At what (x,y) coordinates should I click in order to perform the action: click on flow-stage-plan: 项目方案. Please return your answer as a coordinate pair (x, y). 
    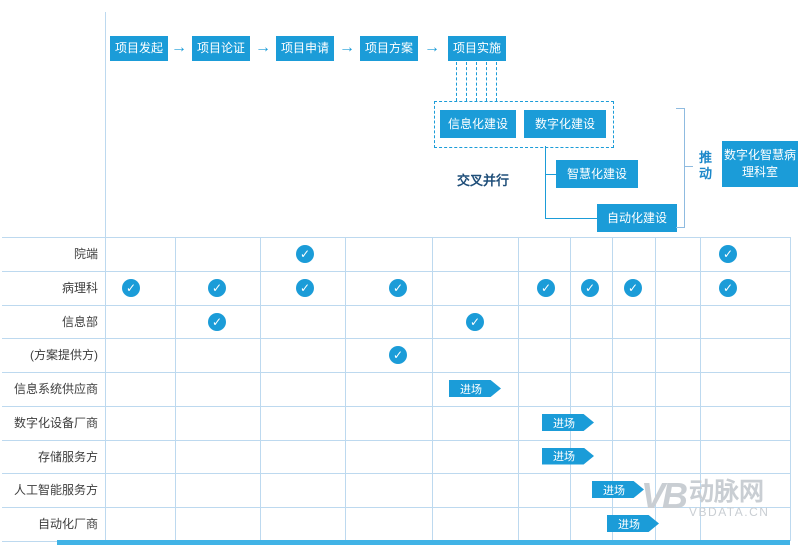
    Looking at the image, I should click on (389, 48).